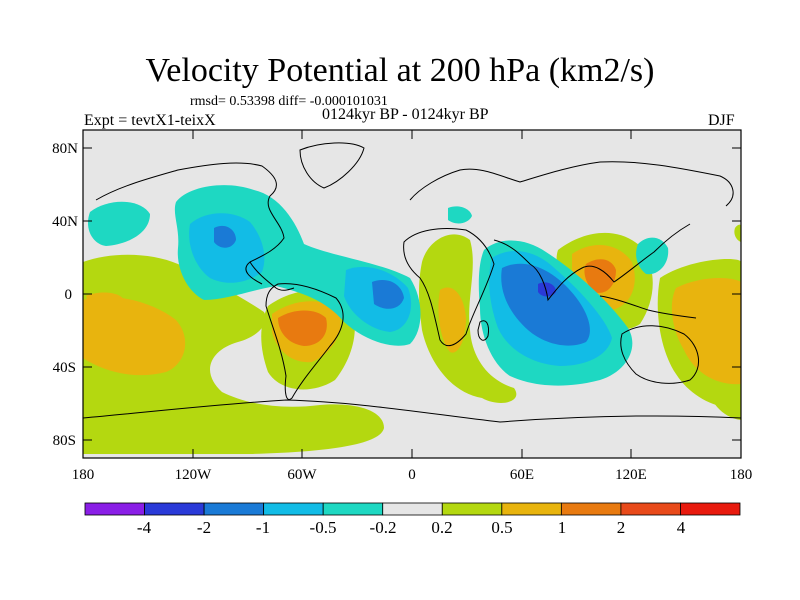 This screenshot has height=600, width=800. Describe the element at coordinates (332, 165) in the screenshot. I see `coastline-greenland` at that location.